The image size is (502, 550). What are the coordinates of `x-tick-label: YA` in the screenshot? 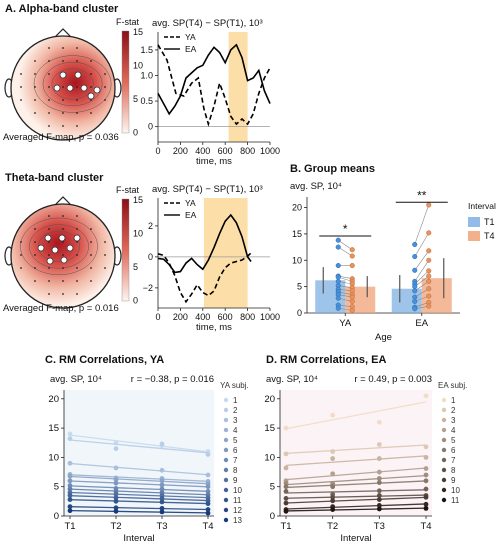 It's located at (345, 323).